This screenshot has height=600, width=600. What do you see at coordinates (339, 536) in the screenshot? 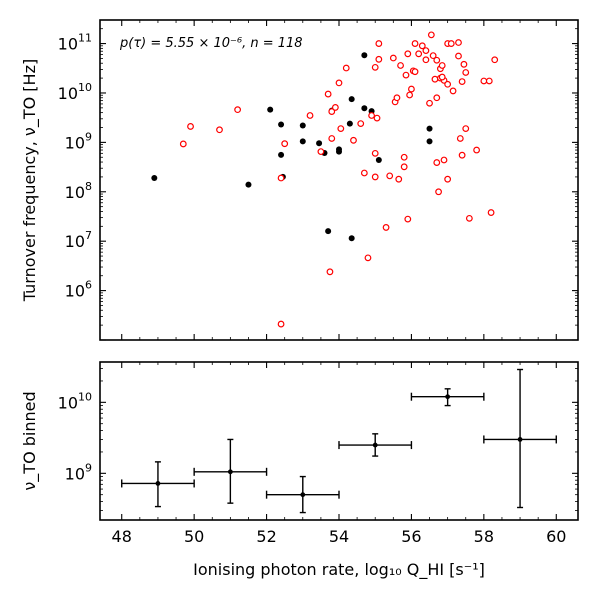
I see `x-tick-label: 54` at bounding box center [339, 536].